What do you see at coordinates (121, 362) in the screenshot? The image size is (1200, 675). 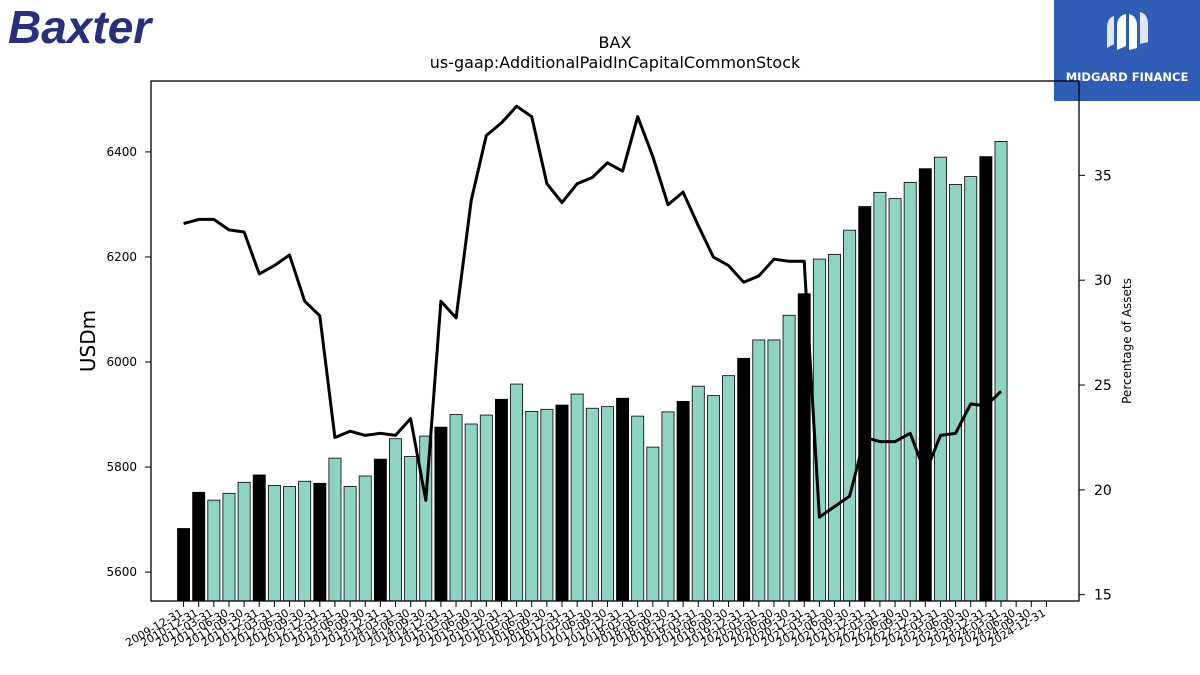 I see `y-tick-label: 6000` at bounding box center [121, 362].